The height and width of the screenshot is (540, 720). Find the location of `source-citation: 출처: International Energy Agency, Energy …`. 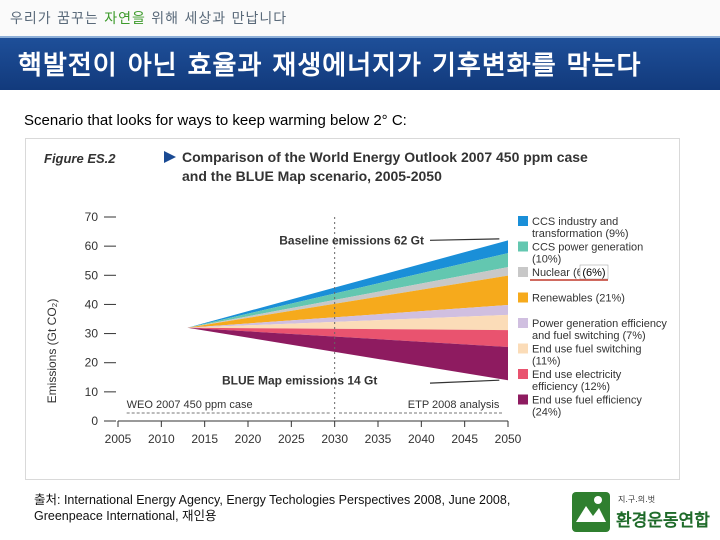

source-citation: 출처: International Energy Agency, Energy … is located at coordinates (272, 508).